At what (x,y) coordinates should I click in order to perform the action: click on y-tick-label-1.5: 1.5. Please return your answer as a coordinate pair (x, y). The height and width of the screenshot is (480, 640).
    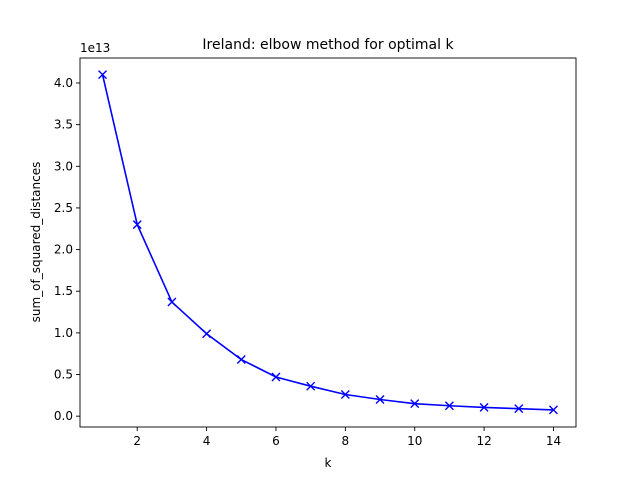
    Looking at the image, I should click on (63, 291).